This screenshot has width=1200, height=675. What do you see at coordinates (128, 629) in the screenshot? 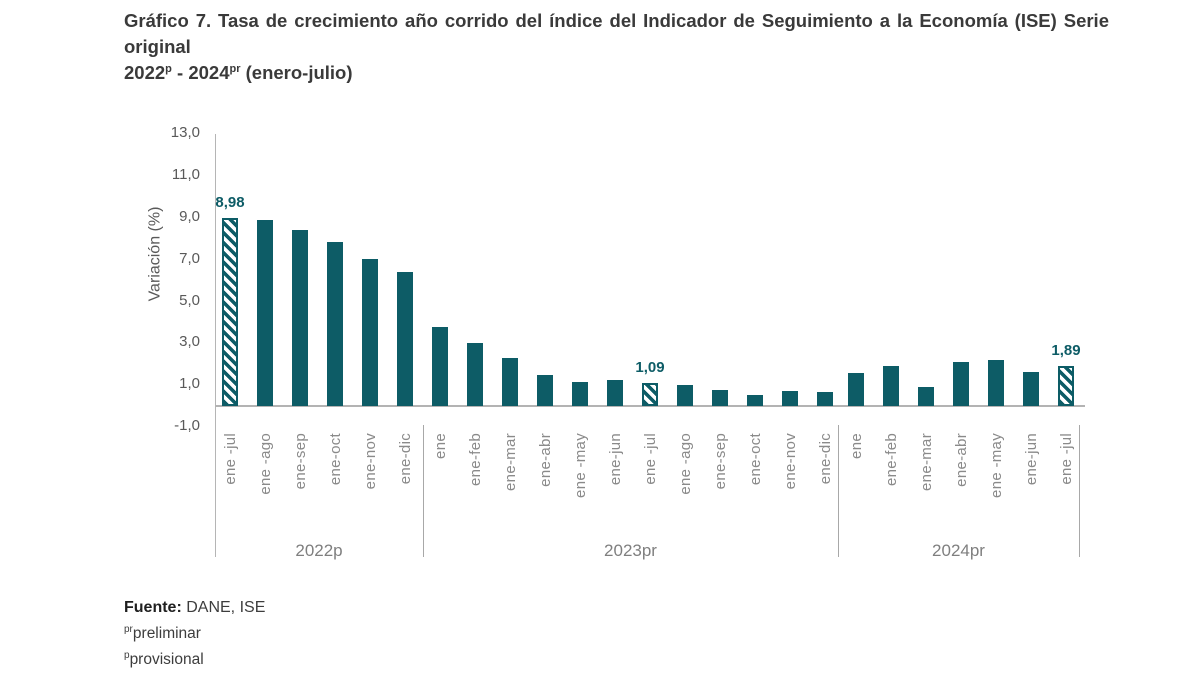
I see `note-pr-superscript: pr` at bounding box center [128, 629].